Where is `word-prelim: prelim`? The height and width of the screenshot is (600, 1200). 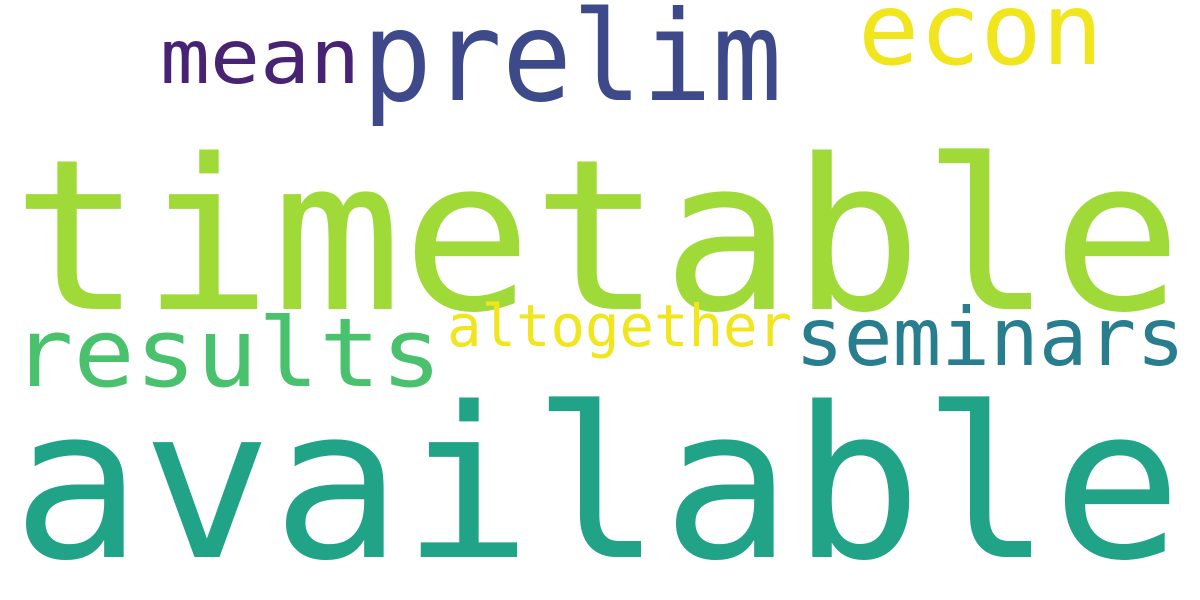 word-prelim: prelim is located at coordinates (572, 65).